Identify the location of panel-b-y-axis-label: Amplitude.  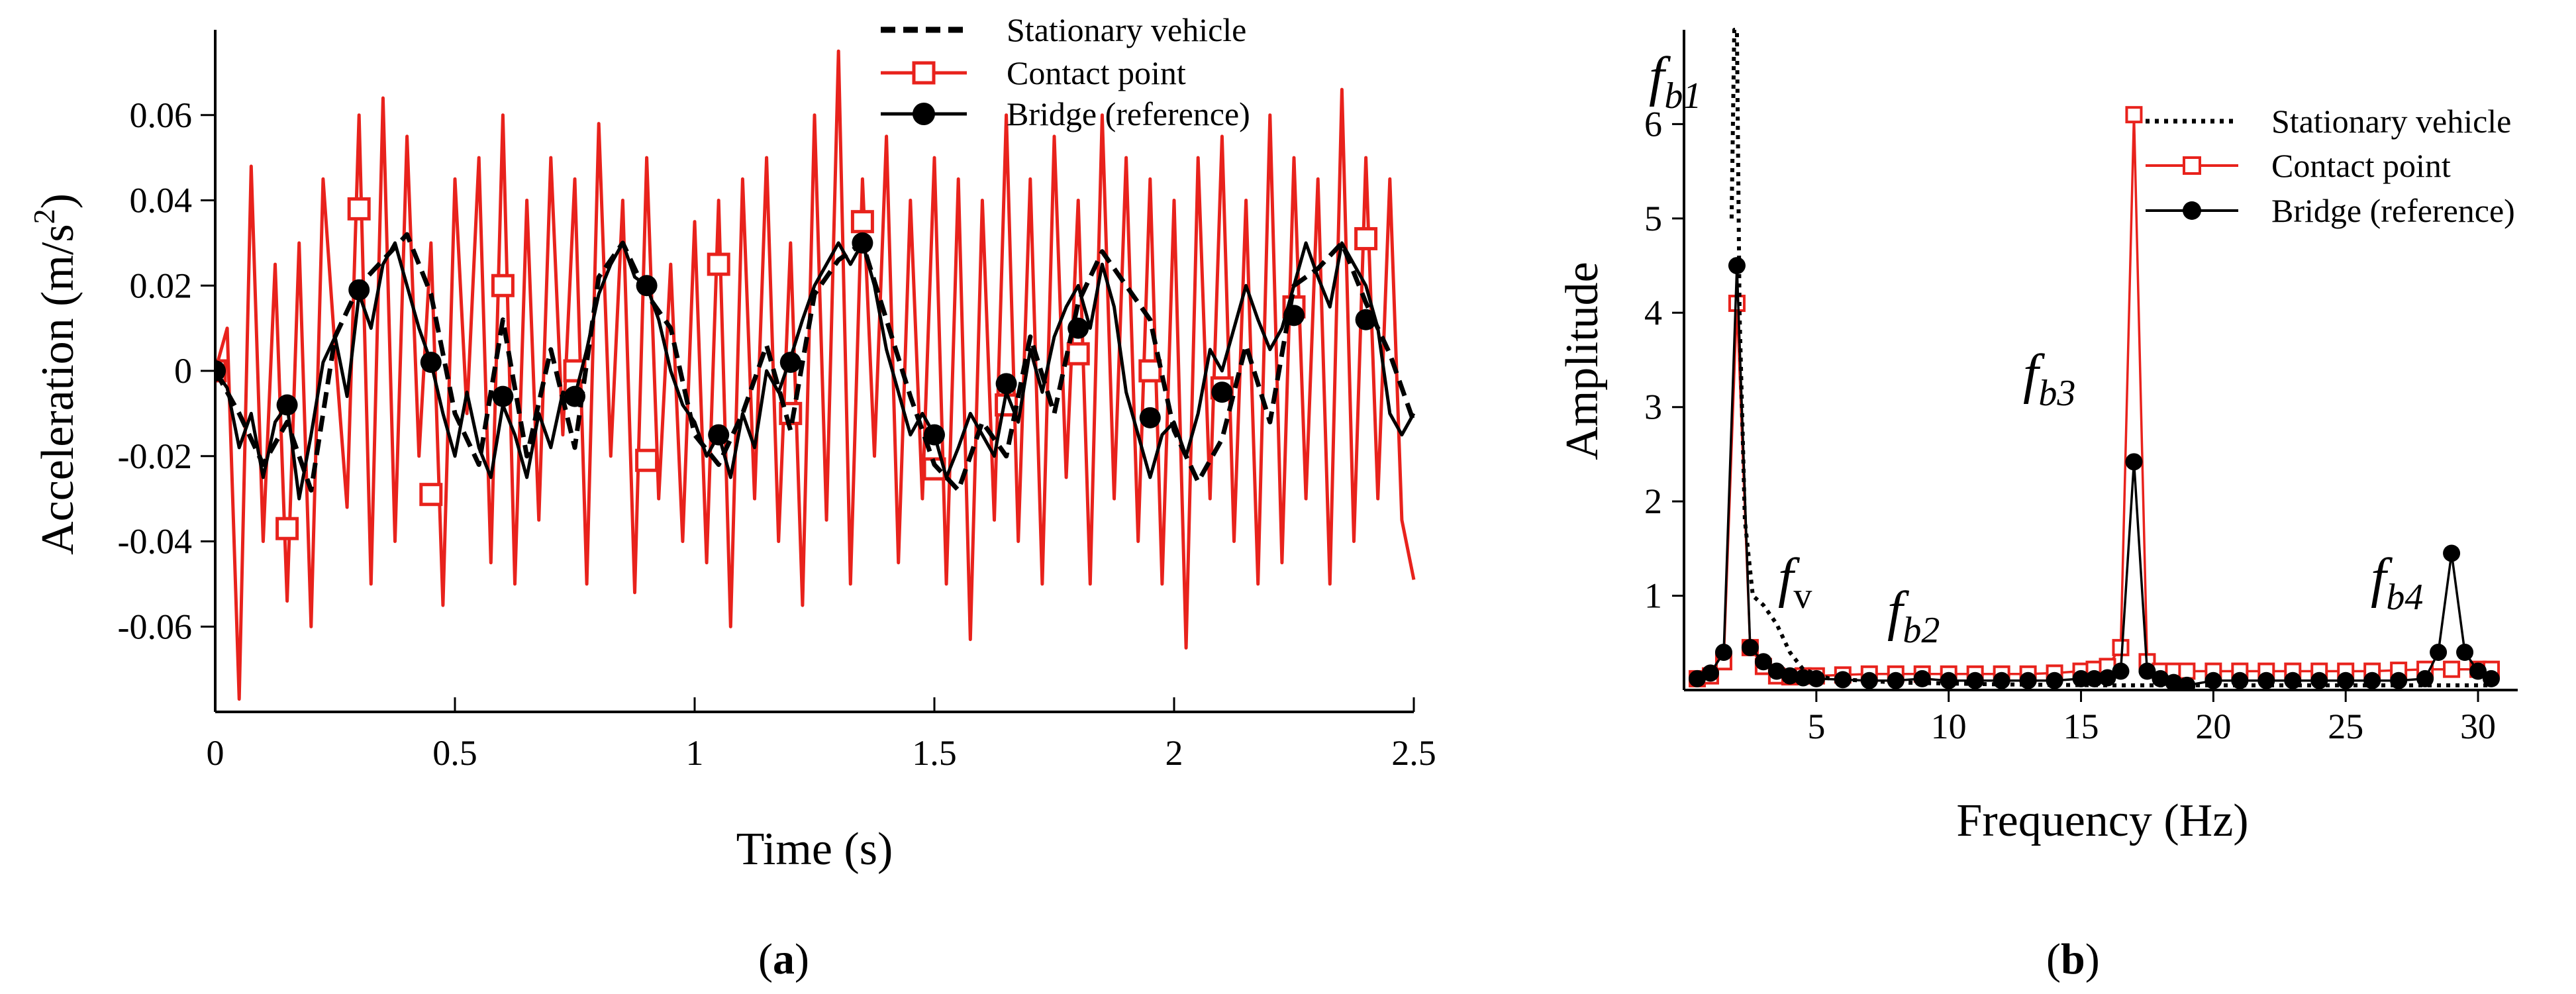
(1582, 361).